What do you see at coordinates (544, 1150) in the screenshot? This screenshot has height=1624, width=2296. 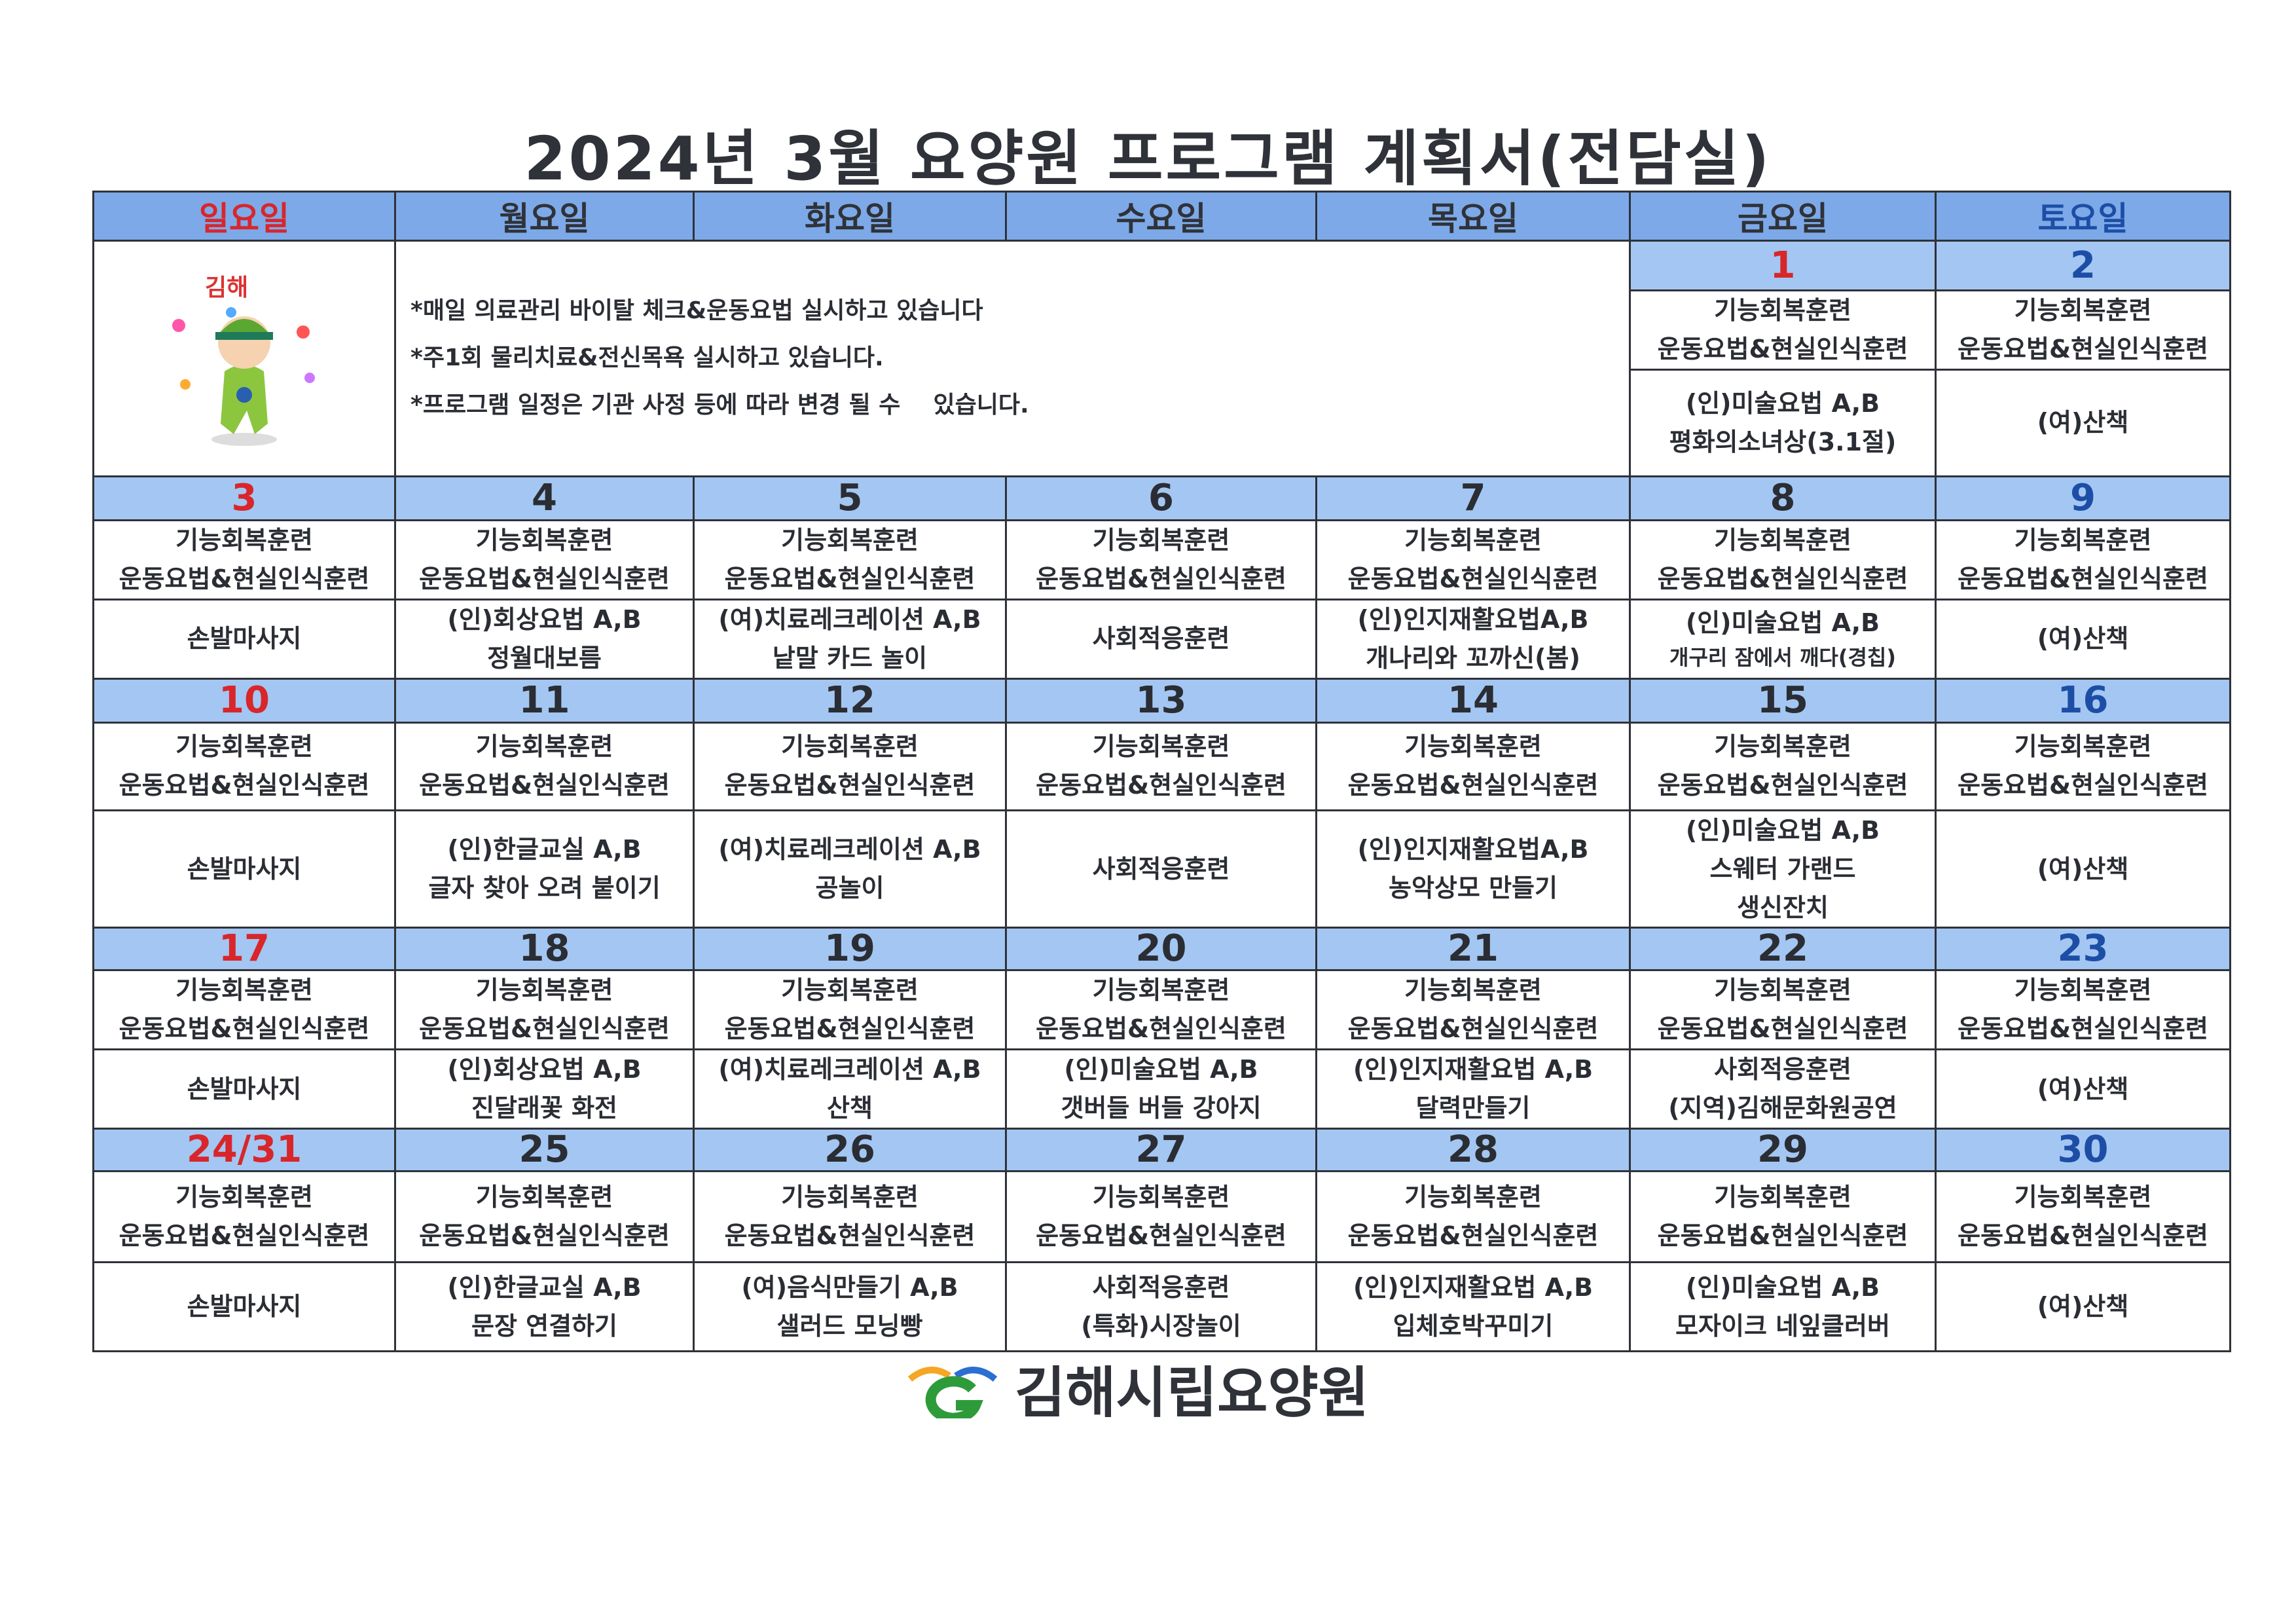 I see `date-cell-25: 25` at bounding box center [544, 1150].